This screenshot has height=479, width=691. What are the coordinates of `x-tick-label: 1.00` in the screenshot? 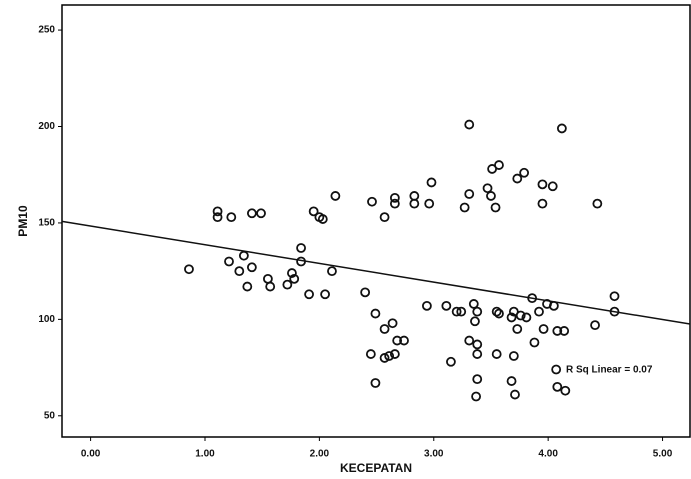 It's located at (205, 454).